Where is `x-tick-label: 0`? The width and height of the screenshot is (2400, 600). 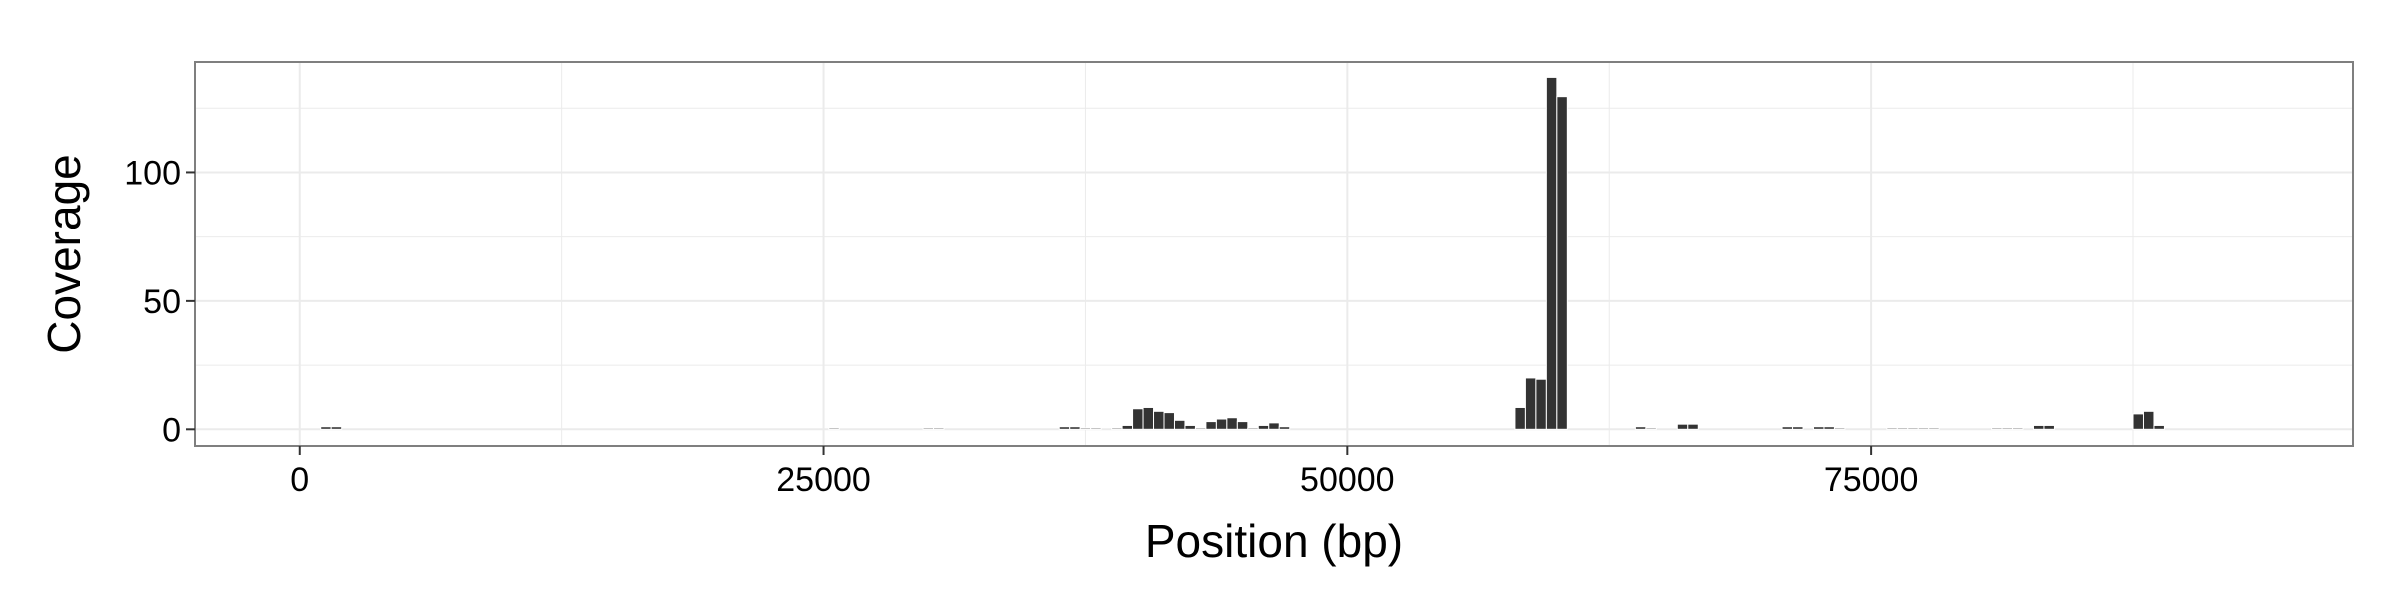
x-tick-label: 0 is located at coordinates (299, 480).